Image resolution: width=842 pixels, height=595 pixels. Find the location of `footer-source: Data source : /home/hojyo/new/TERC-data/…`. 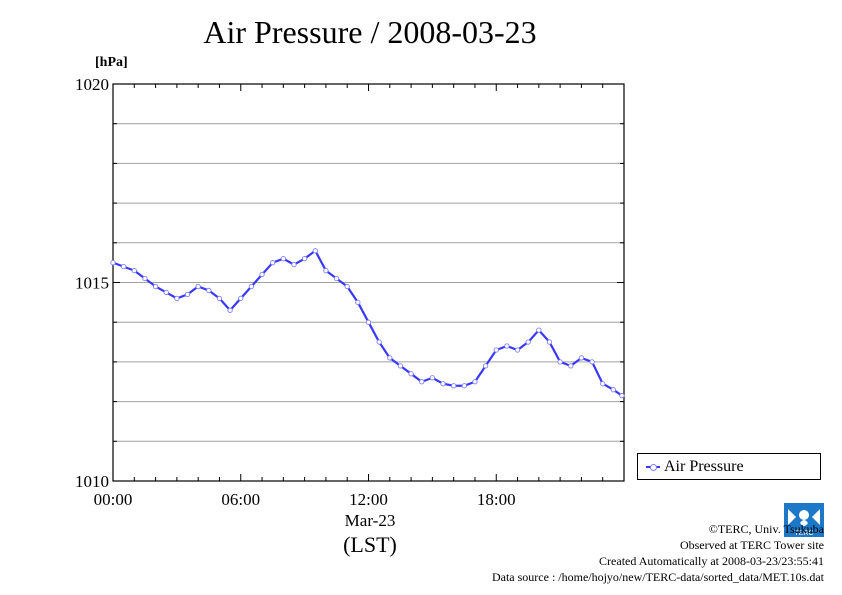

footer-source: Data source : /home/hojyo/new/TERC-data/… is located at coordinates (657, 577).